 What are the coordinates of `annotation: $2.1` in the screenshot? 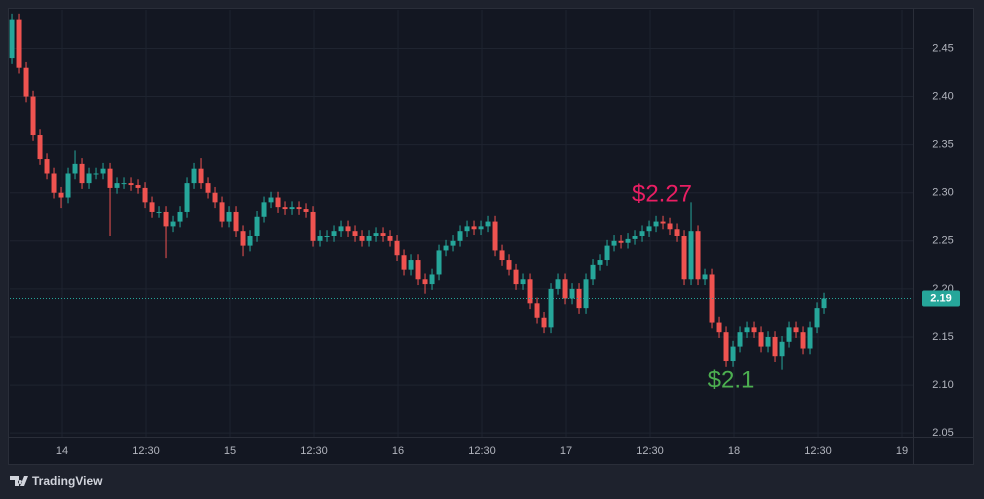 It's located at (731, 379).